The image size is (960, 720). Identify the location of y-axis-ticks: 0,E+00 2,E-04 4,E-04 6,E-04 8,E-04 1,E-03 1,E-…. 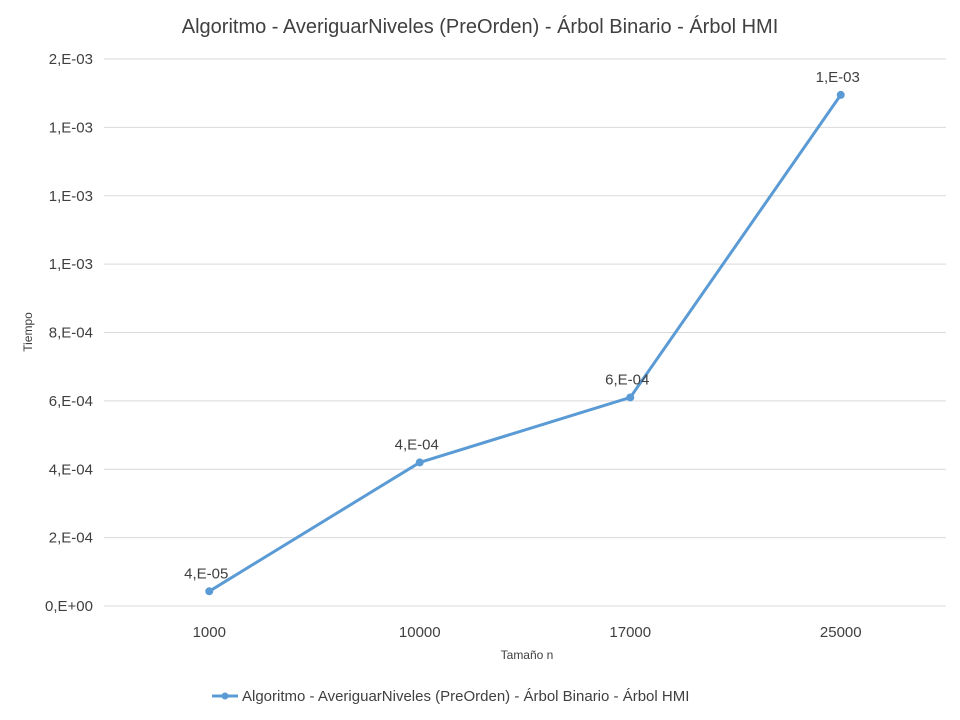
(69, 333).